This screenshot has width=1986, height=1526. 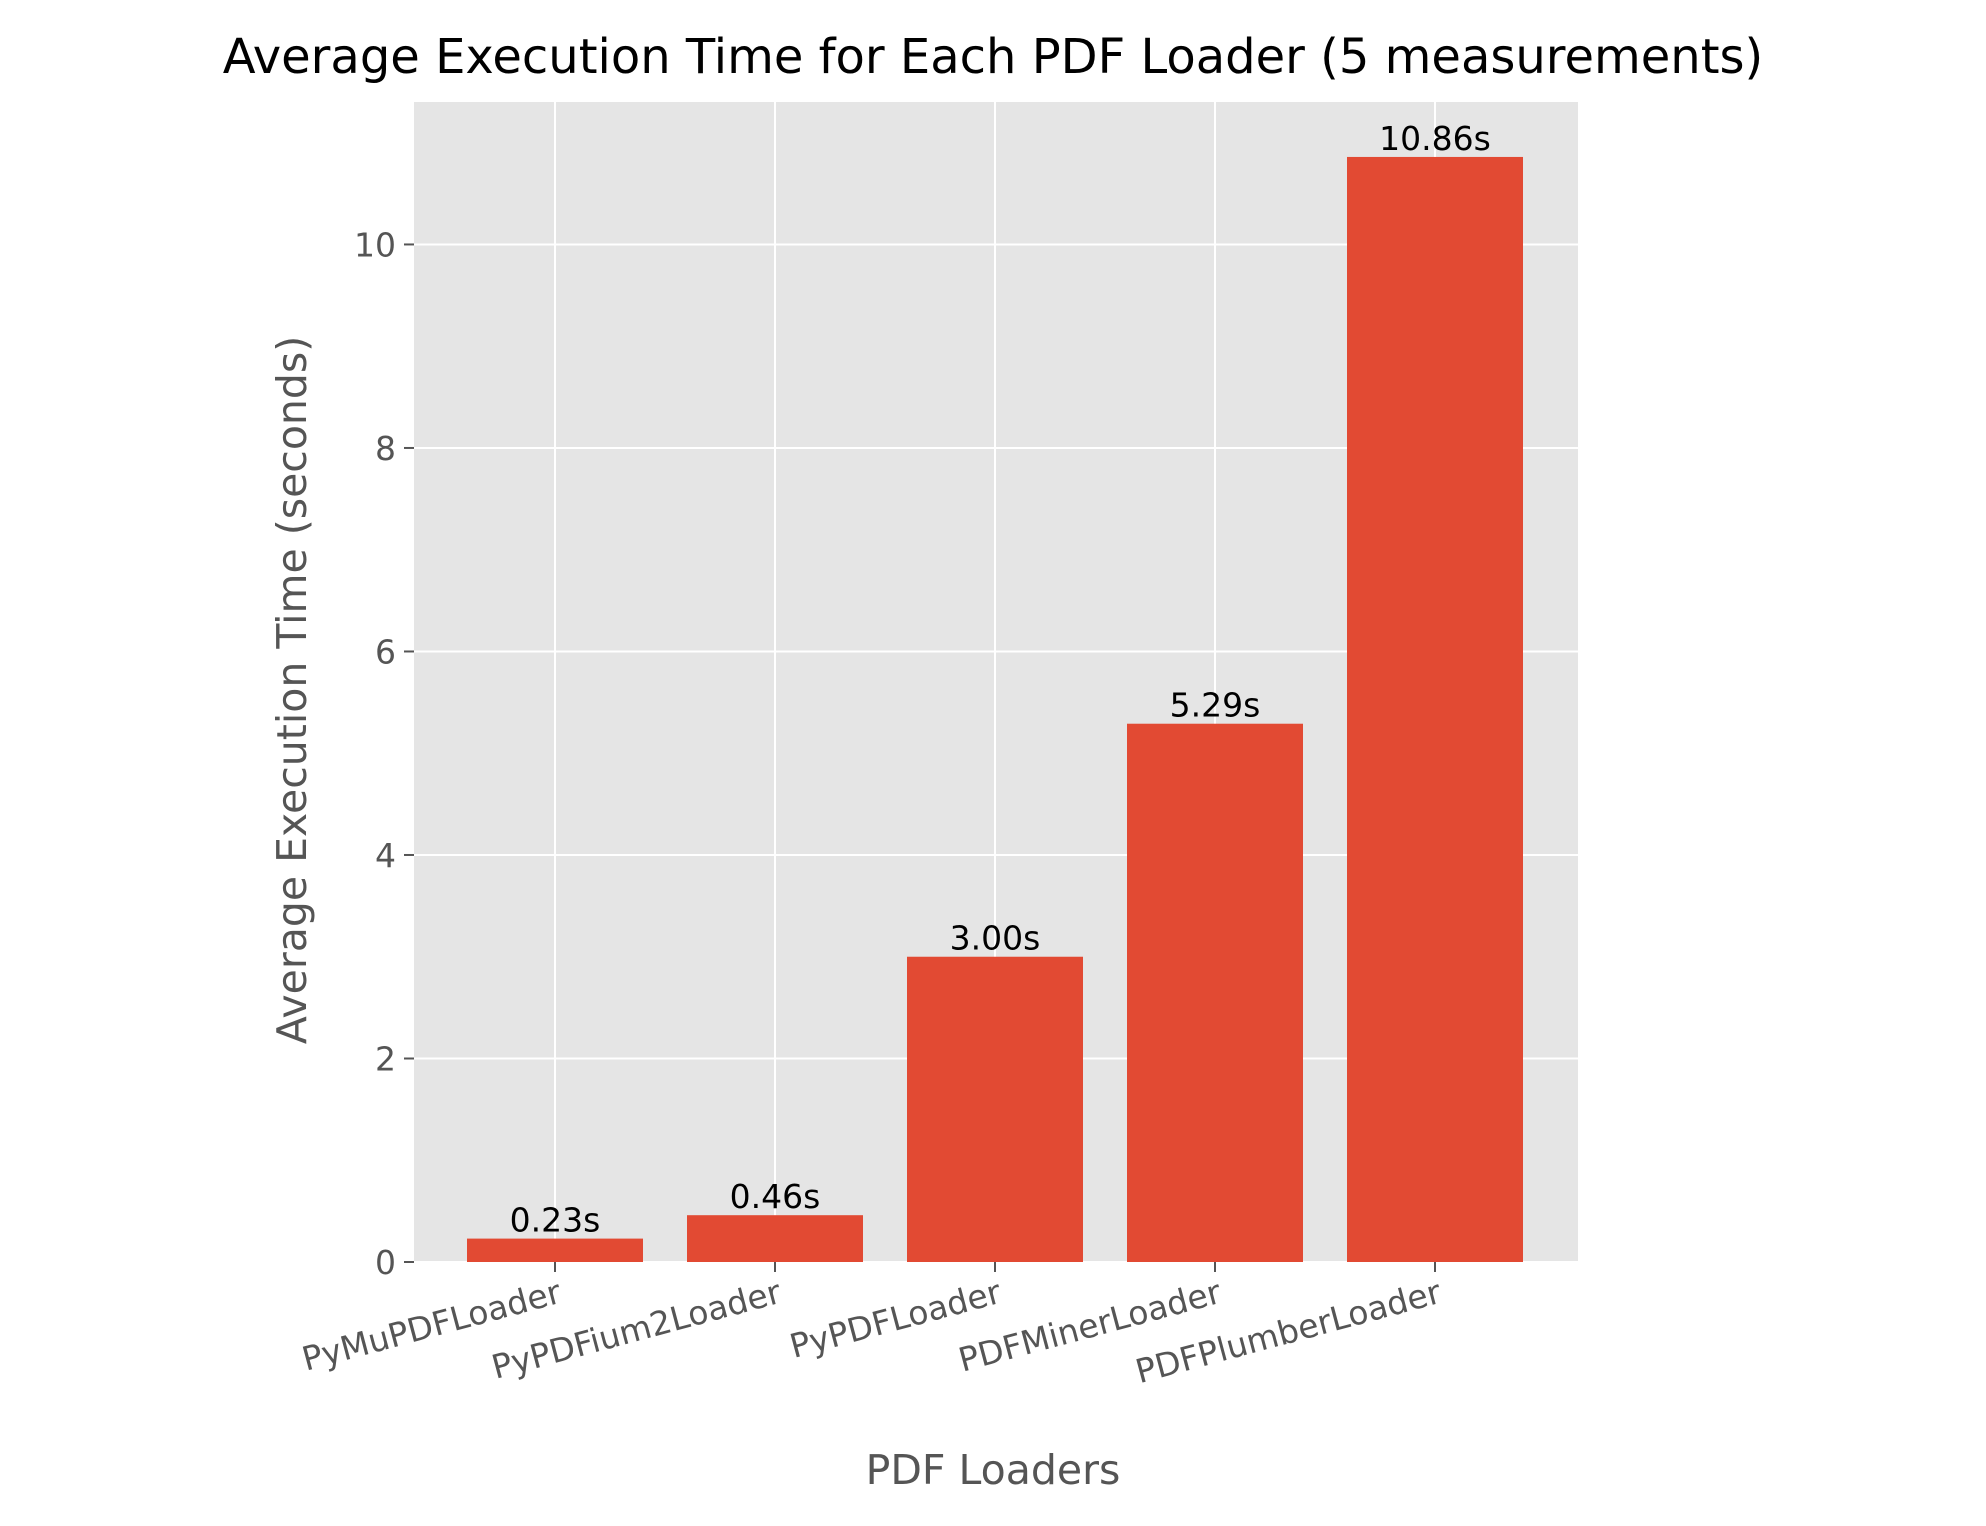 What do you see at coordinates (292, 690) in the screenshot?
I see `y-axis-label: Average Execution Time (seconds)` at bounding box center [292, 690].